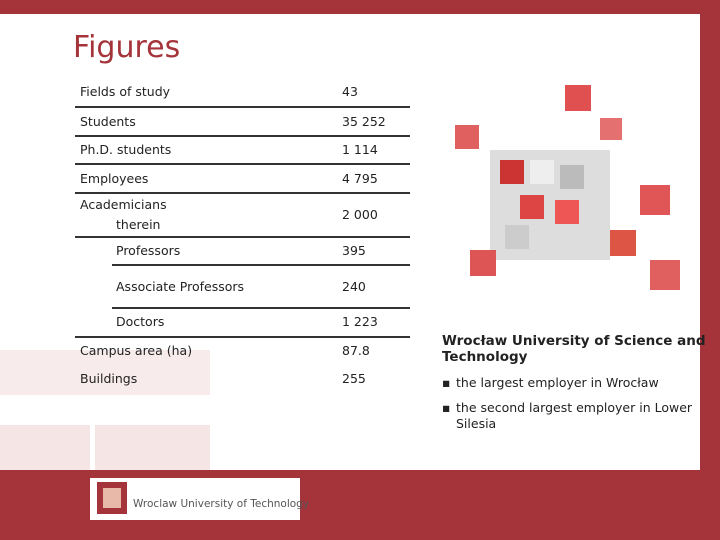  Describe the element at coordinates (126, 149) in the screenshot. I see `row-label: Ph.D. students` at that location.